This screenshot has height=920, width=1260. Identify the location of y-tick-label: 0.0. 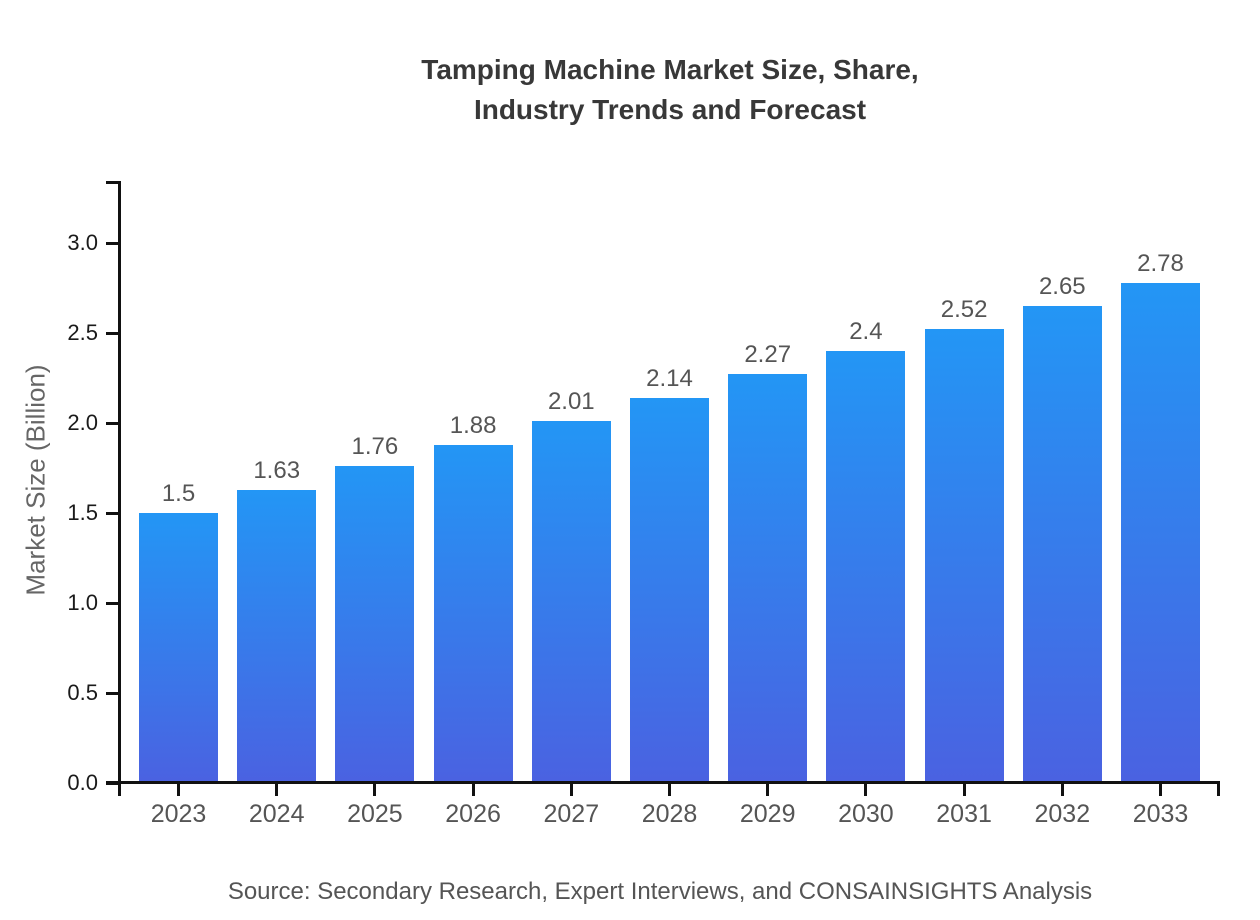
(82, 782).